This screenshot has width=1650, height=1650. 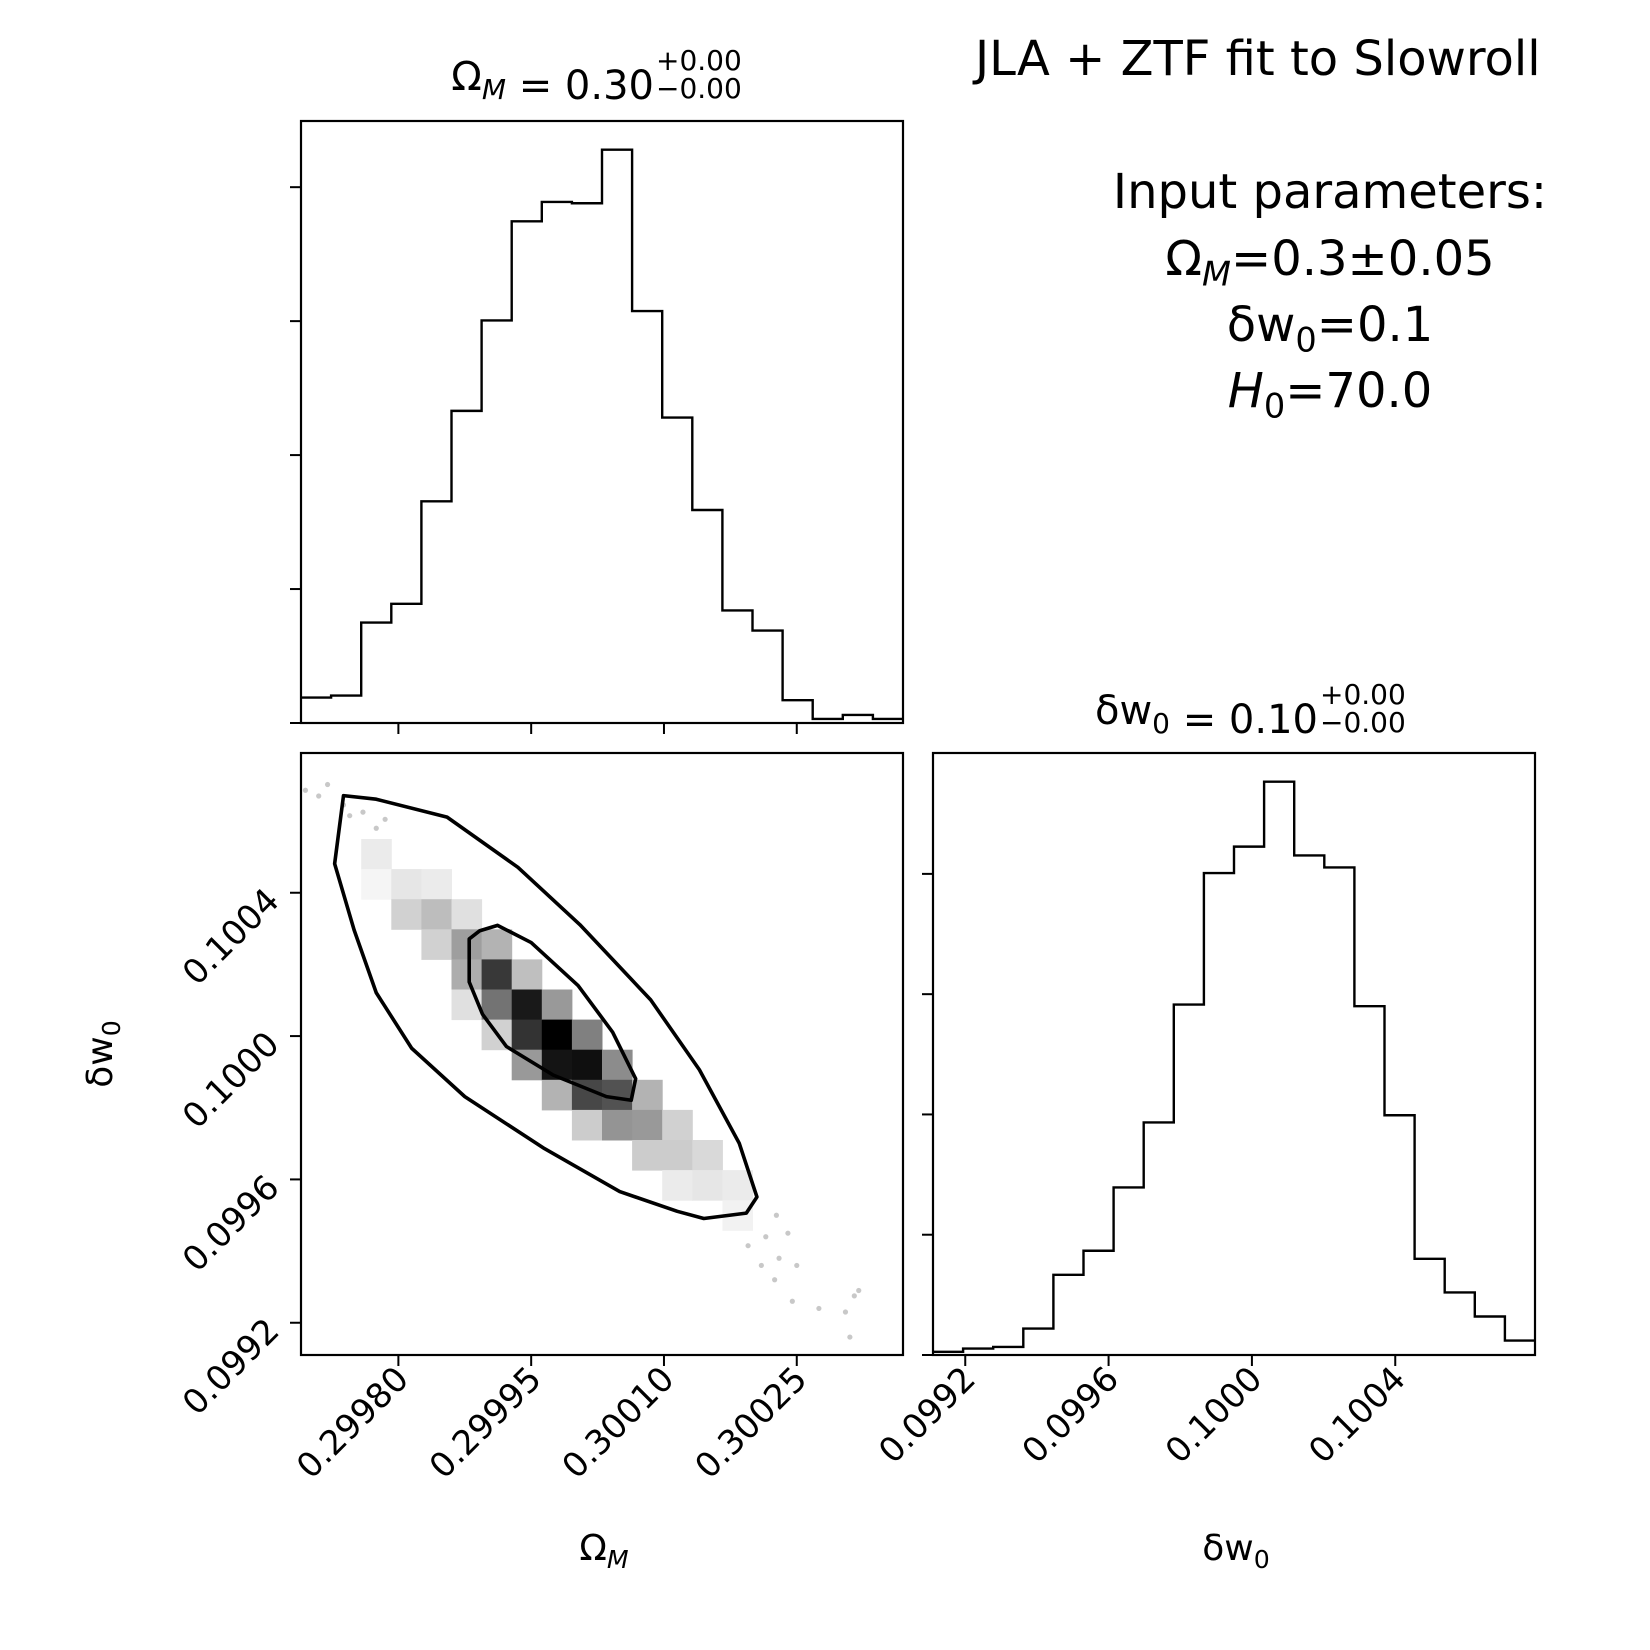 I want to click on omega-hist-series-line, so click(x=602, y=434).